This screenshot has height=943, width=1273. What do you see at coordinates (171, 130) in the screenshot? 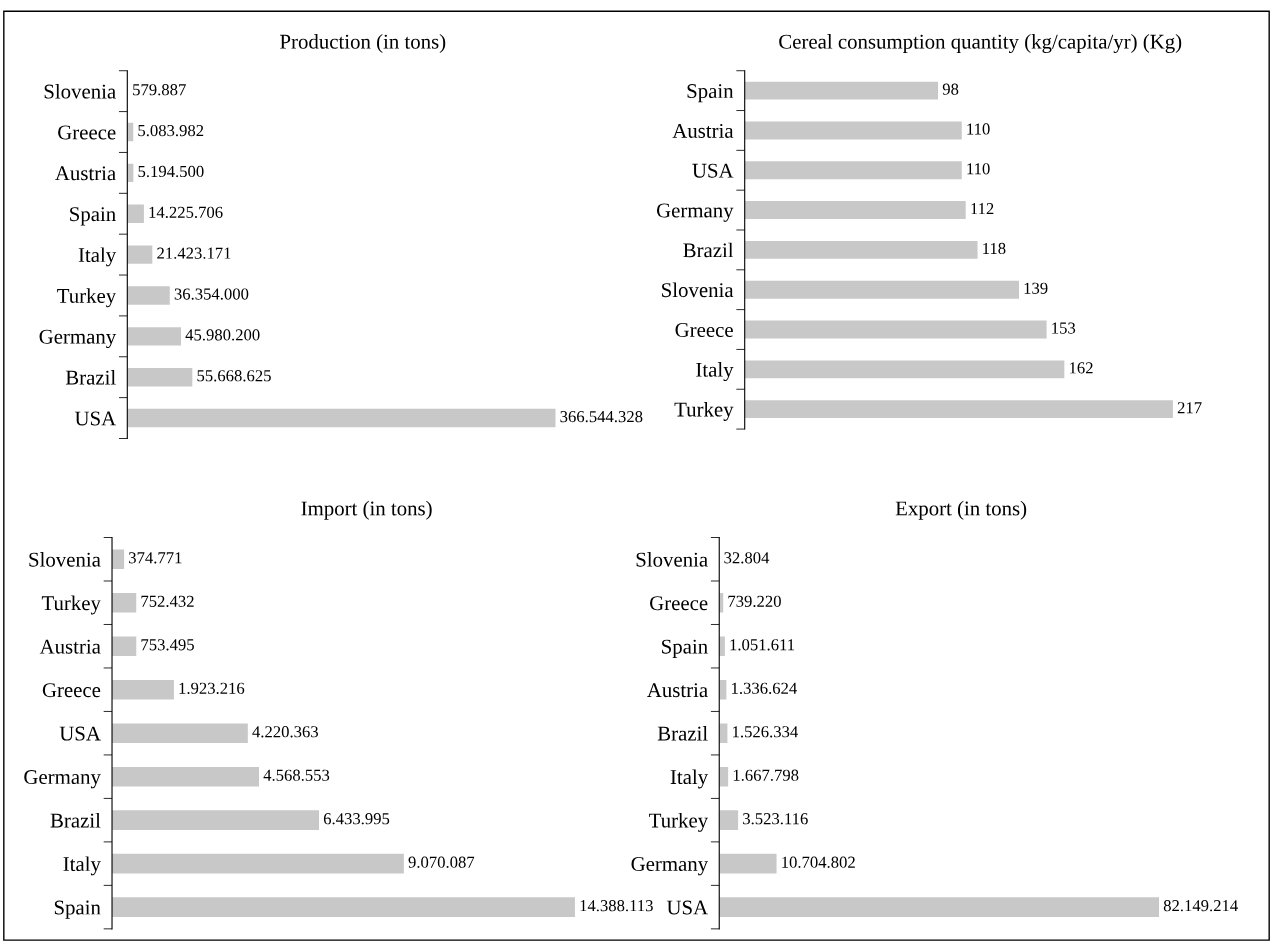
I see `data-label: 5.083.982` at bounding box center [171, 130].